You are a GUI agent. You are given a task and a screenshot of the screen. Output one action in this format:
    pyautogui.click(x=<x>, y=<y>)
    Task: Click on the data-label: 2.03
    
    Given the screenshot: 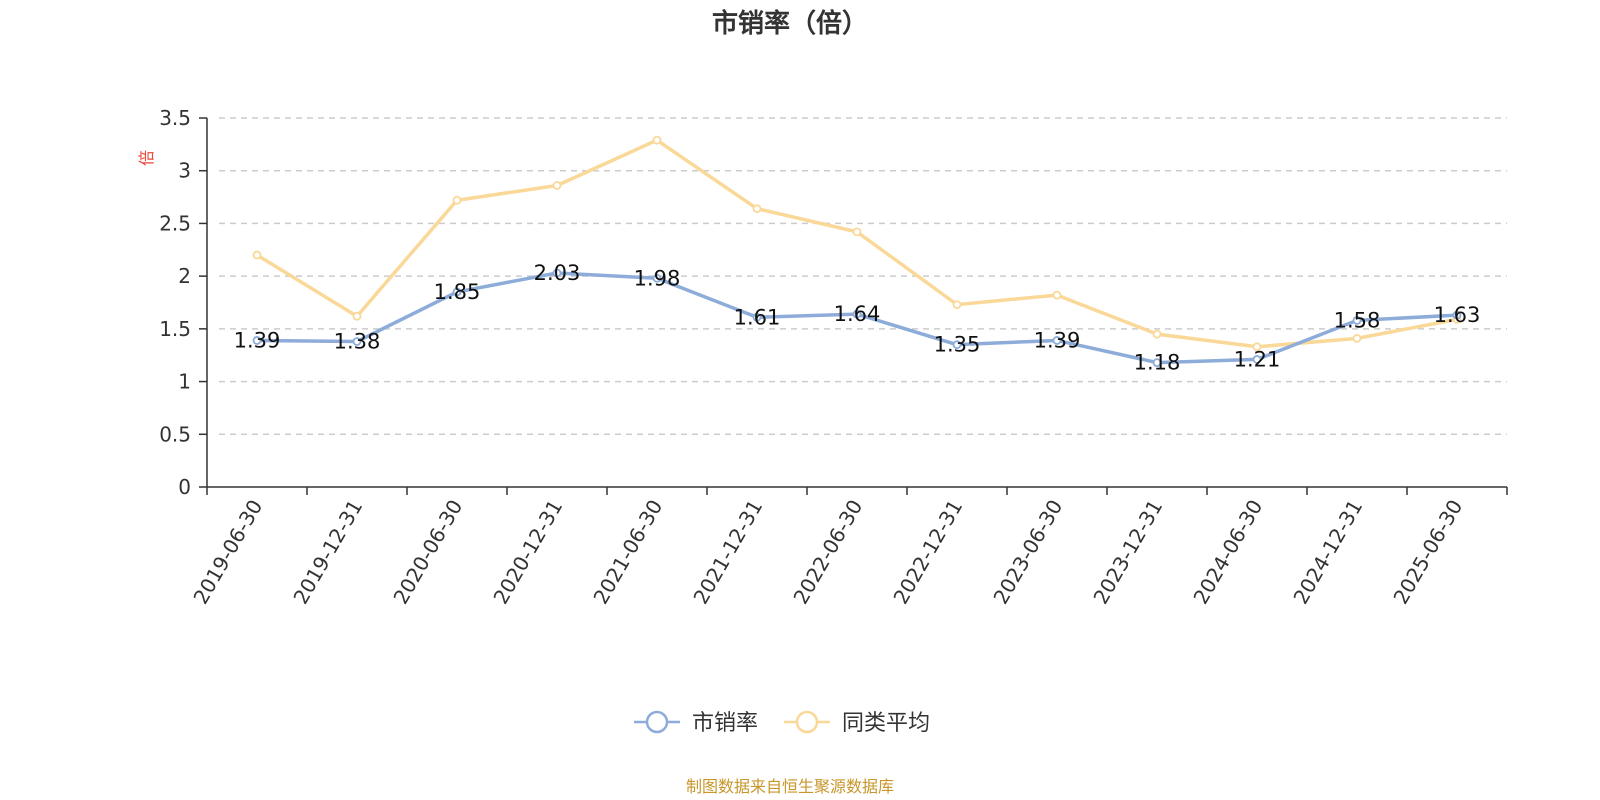 What is the action you would take?
    pyautogui.click(x=557, y=273)
    